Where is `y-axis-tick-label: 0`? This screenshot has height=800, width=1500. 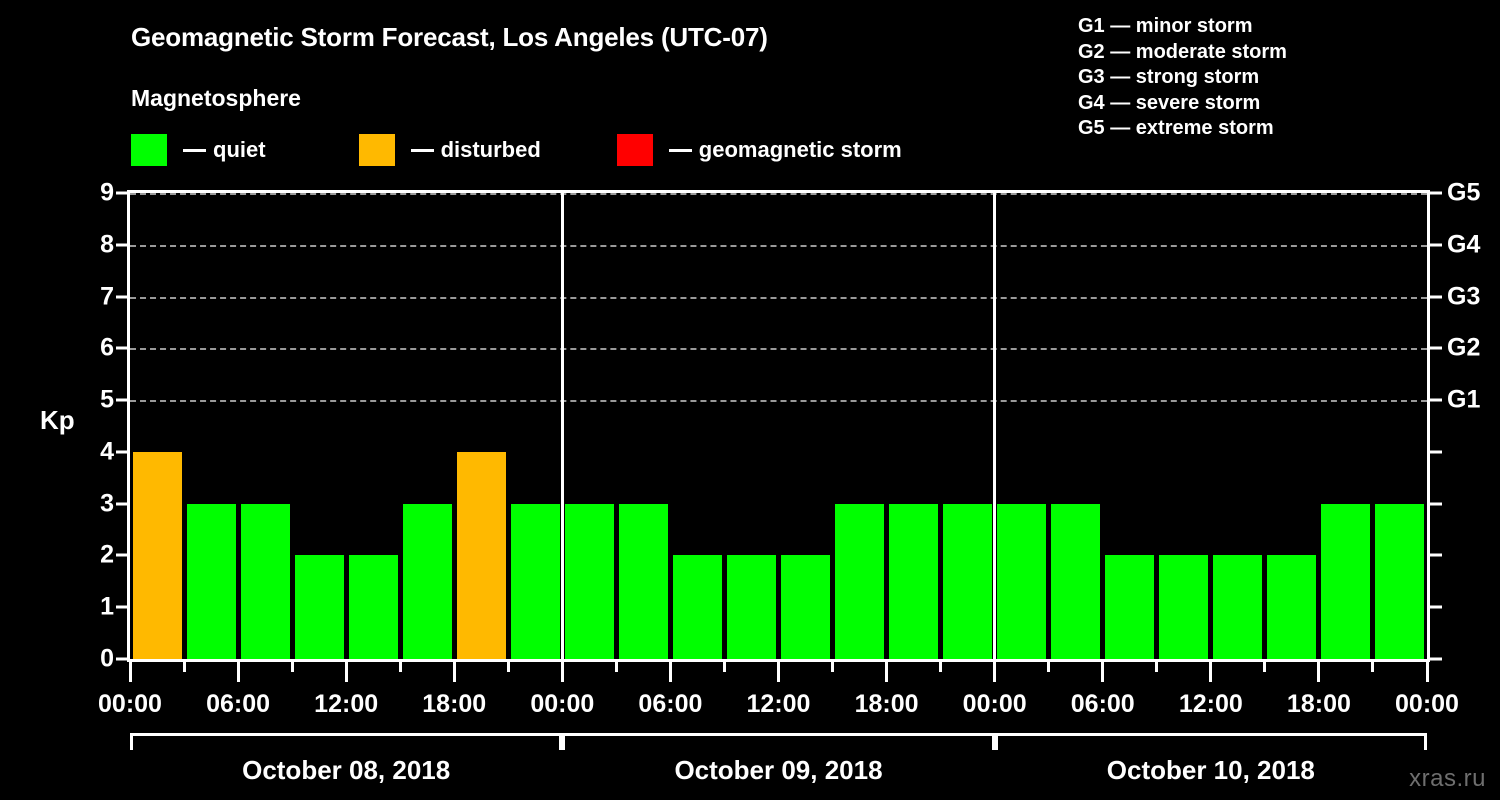
y-axis-tick-label: 0 is located at coordinates (107, 658).